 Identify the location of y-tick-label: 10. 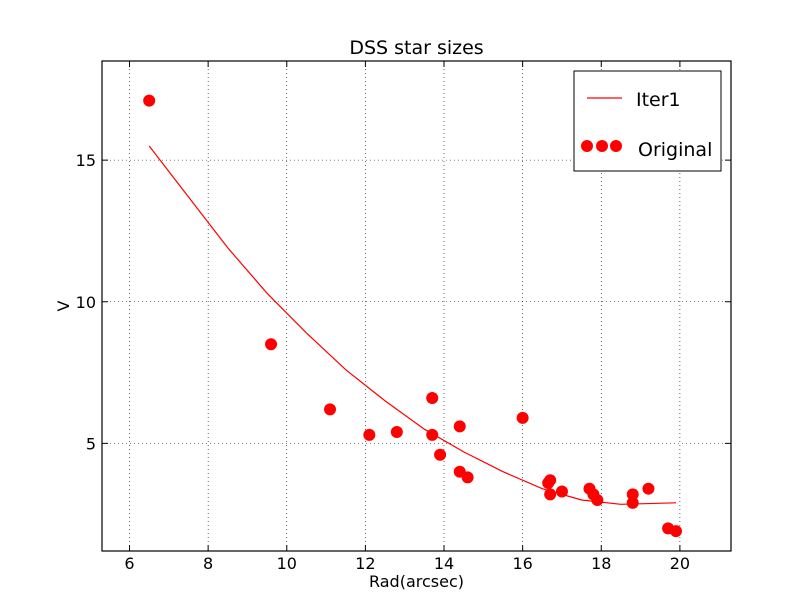
(86, 302).